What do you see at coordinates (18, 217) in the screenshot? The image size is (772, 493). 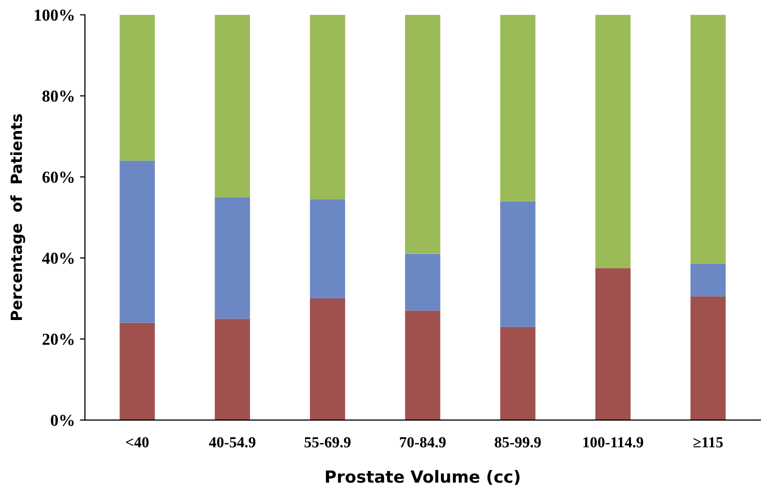 I see `y-axis-title: Percentage of Patients` at bounding box center [18, 217].